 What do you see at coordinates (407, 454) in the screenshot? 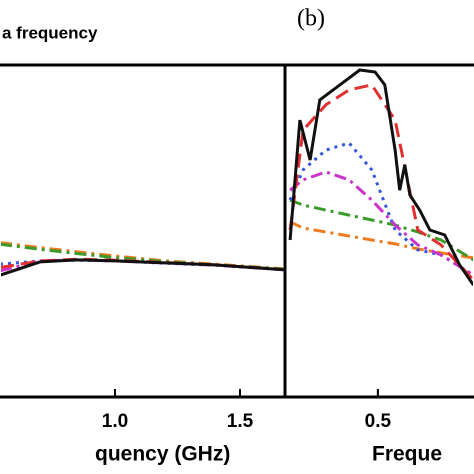
I see `x-axis-label: Freque` at bounding box center [407, 454].